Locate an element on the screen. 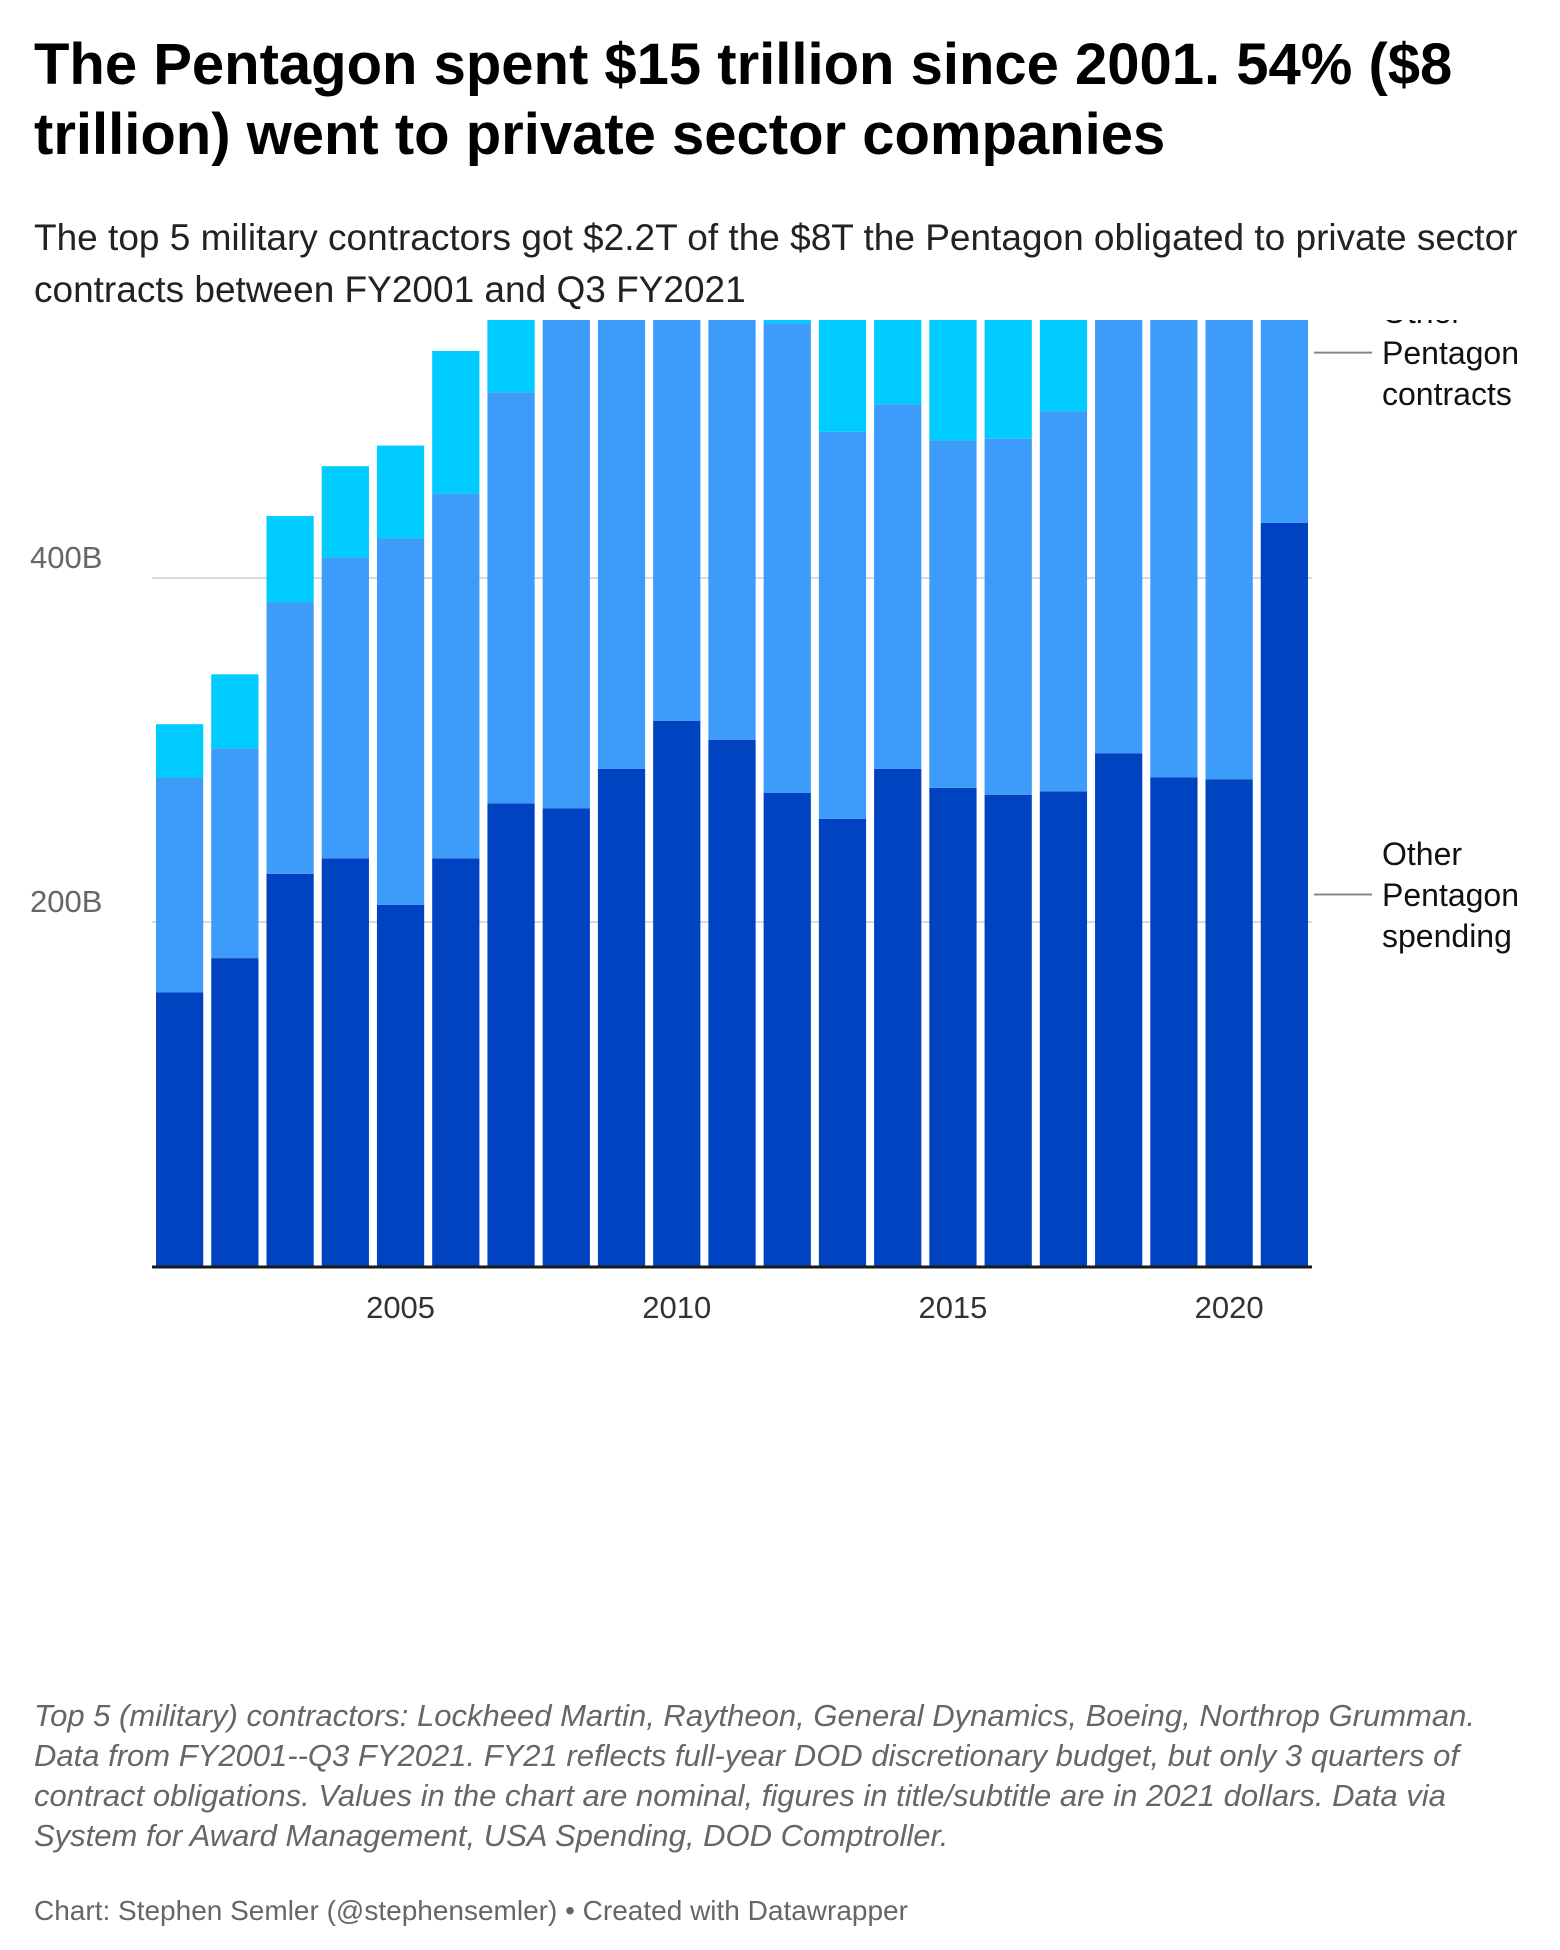  bar-group-2013 is located at coordinates (842, 793).